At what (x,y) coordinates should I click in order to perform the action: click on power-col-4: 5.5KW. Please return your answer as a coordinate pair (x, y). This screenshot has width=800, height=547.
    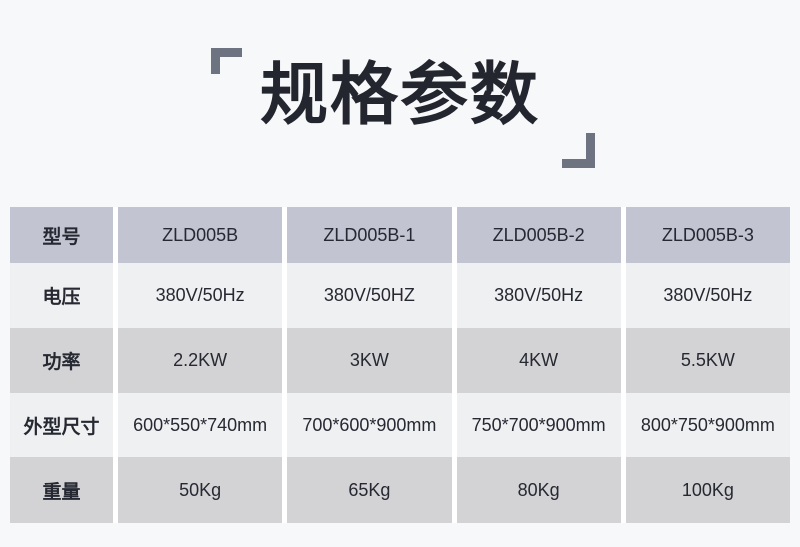
    Looking at the image, I should click on (707, 360).